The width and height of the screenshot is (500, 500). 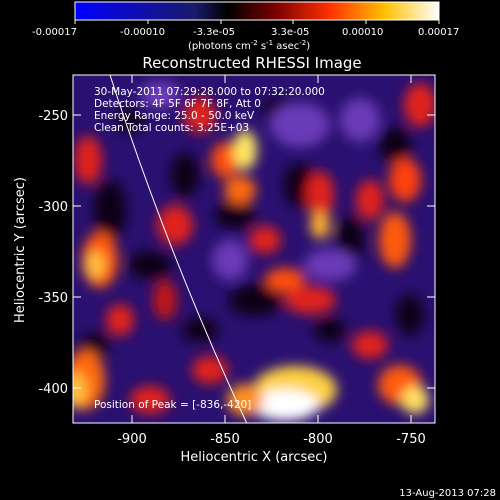 What do you see at coordinates (53, 298) in the screenshot?
I see `y-tick-label: -350` at bounding box center [53, 298].